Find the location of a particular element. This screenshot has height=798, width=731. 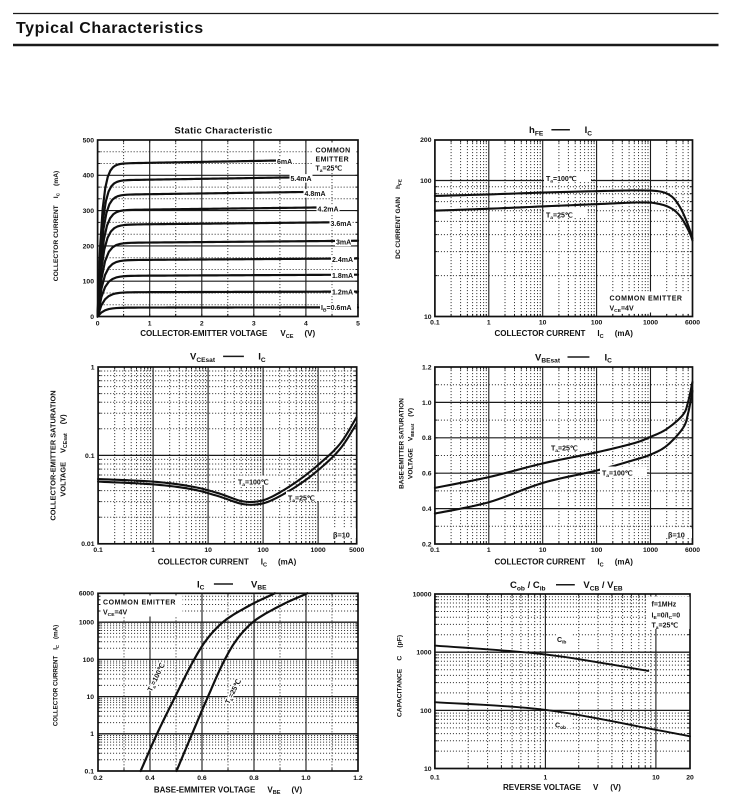

svg-text: 2 is located at coordinates (202, 323).